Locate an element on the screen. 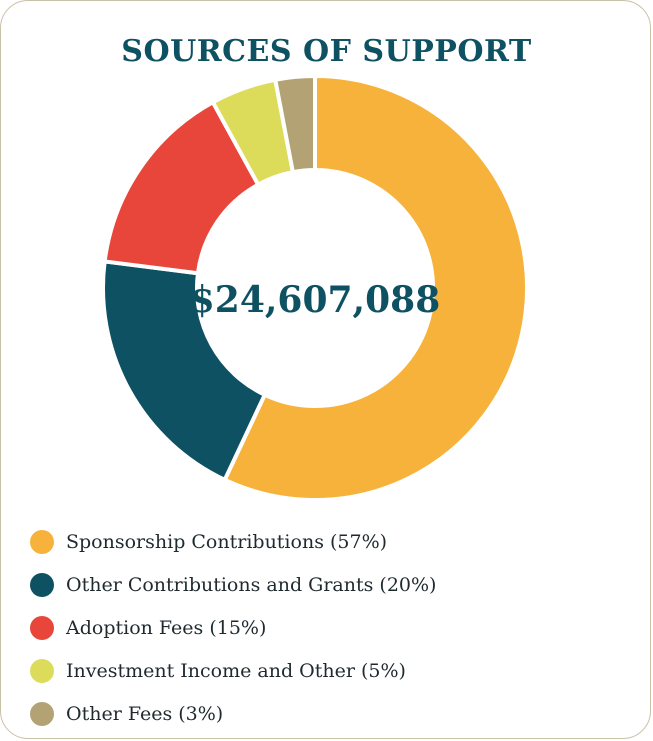 The width and height of the screenshot is (653, 741). legend-item-4: Other Fees (3%) is located at coordinates (233, 713).